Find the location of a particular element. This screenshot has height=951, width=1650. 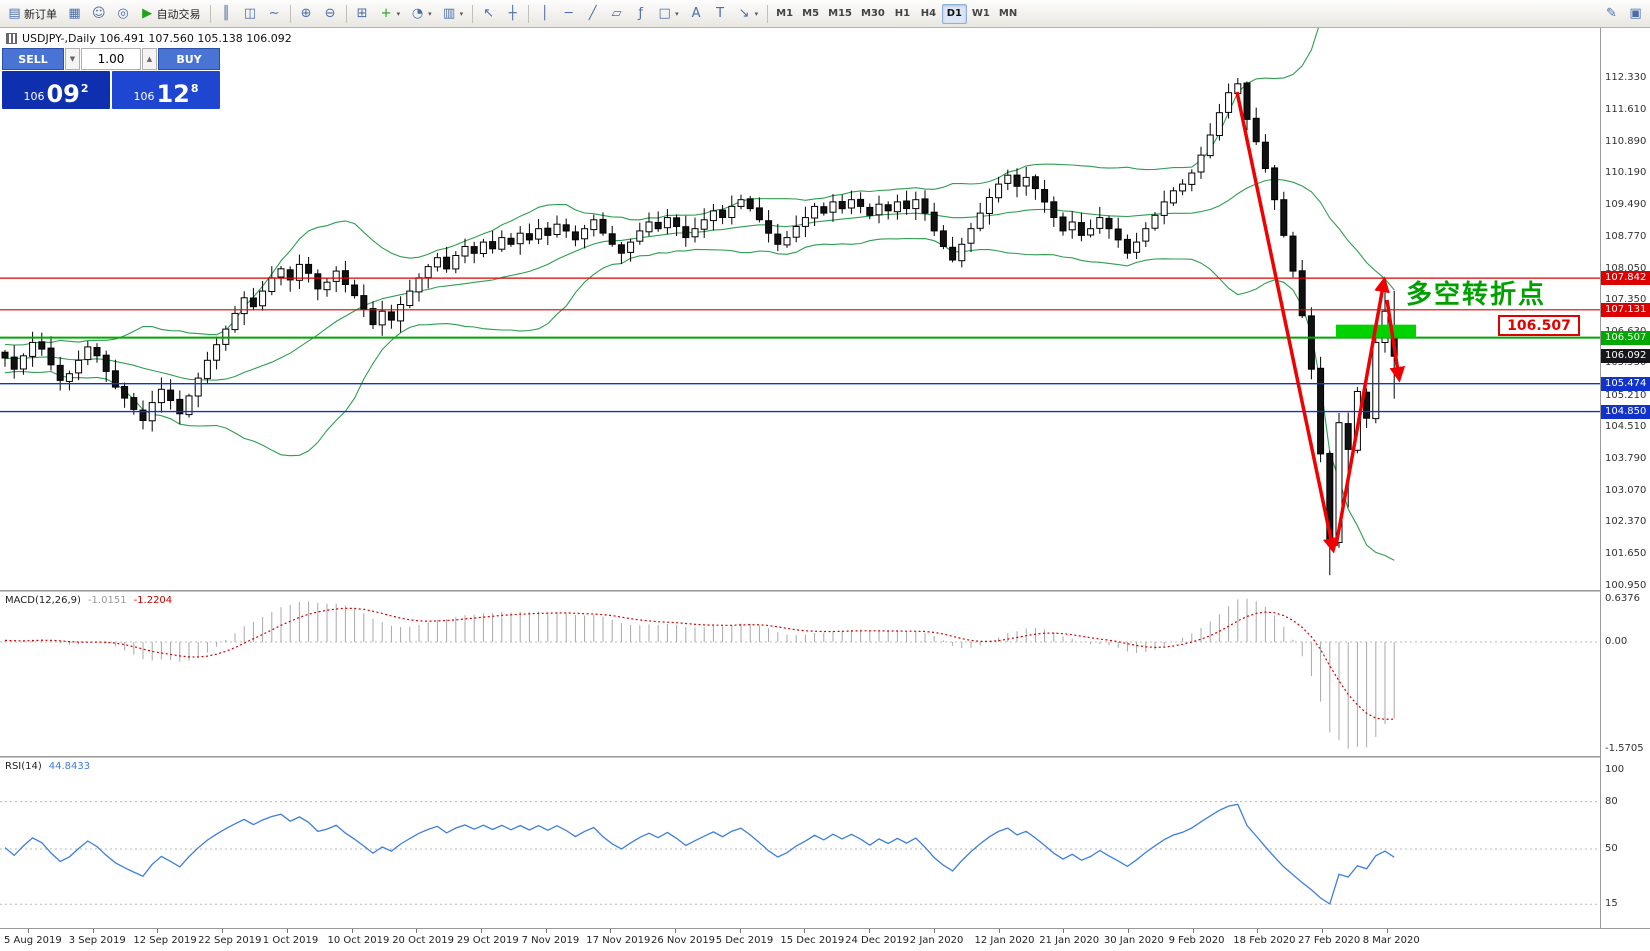

horizontal-line-button: ─ is located at coordinates (568, 14).